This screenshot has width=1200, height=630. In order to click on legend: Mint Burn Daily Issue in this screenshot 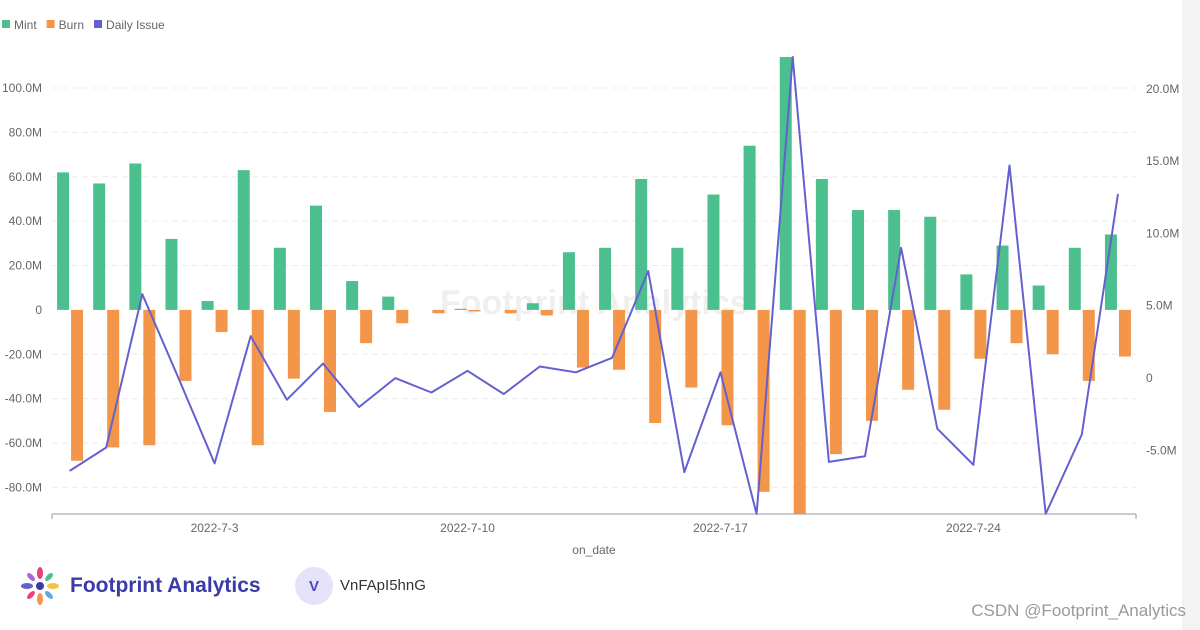, I will do `click(83, 25)`.